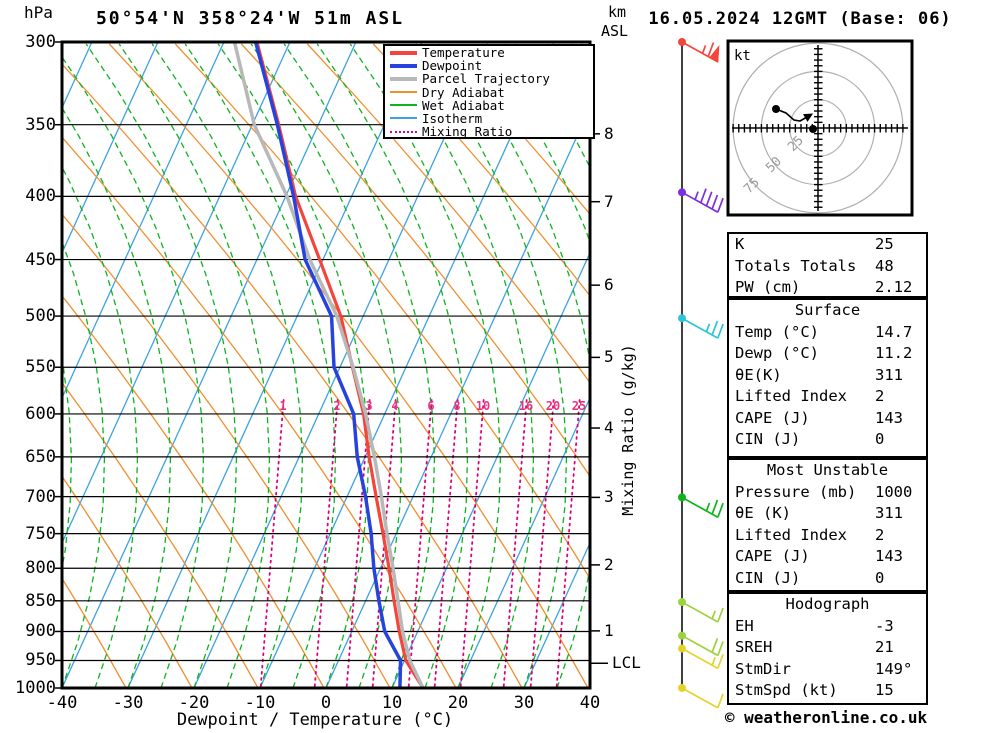 The image size is (1000, 733). Describe the element at coordinates (880, 396) in the screenshot. I see `table-row-value: 2` at that location.